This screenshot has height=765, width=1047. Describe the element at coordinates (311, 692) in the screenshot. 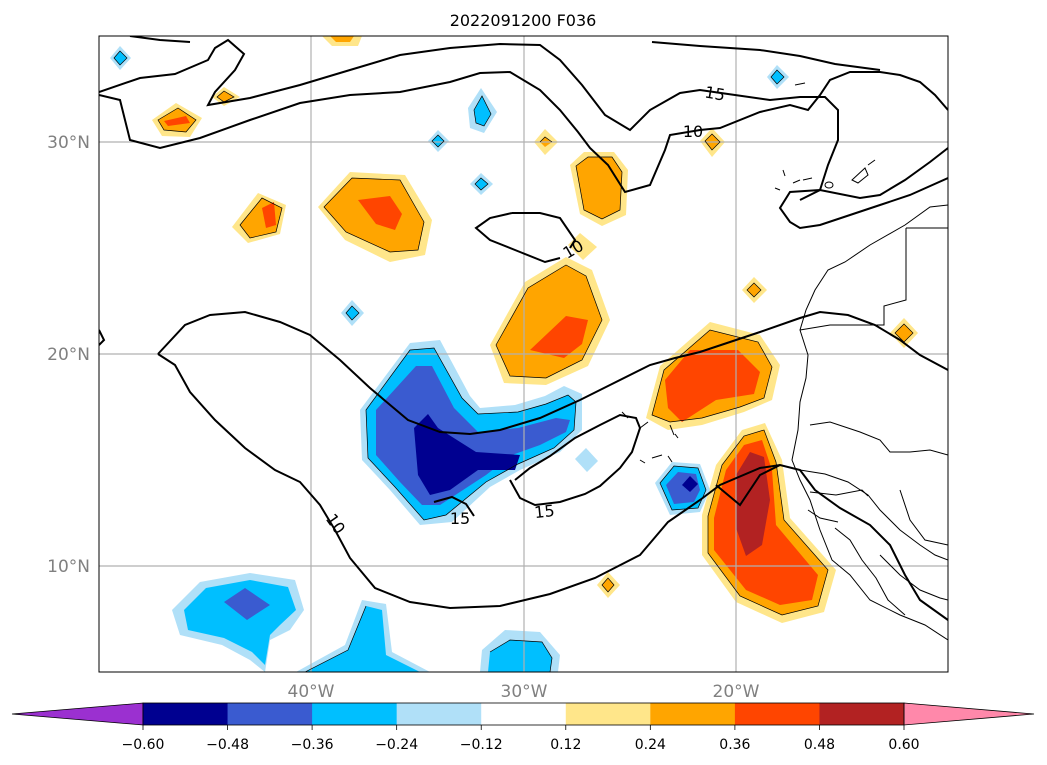

I see `lon-label-40w: 40°W` at that location.